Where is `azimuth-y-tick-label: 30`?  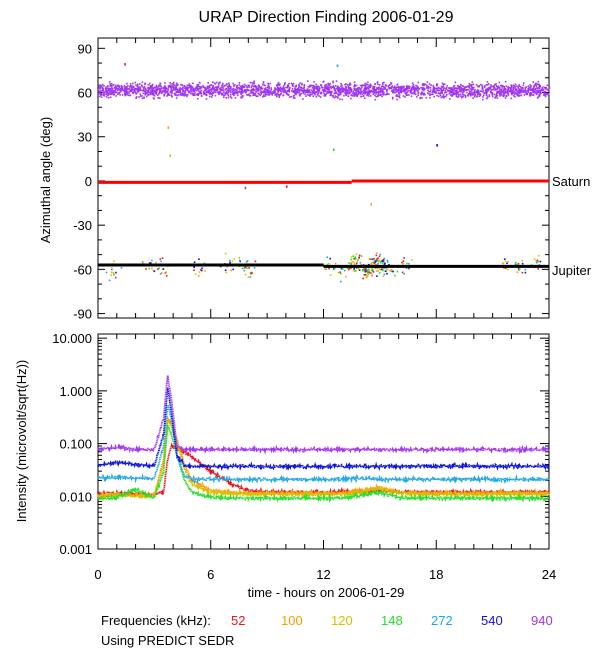 azimuth-y-tick-label: 30 is located at coordinates (85, 137).